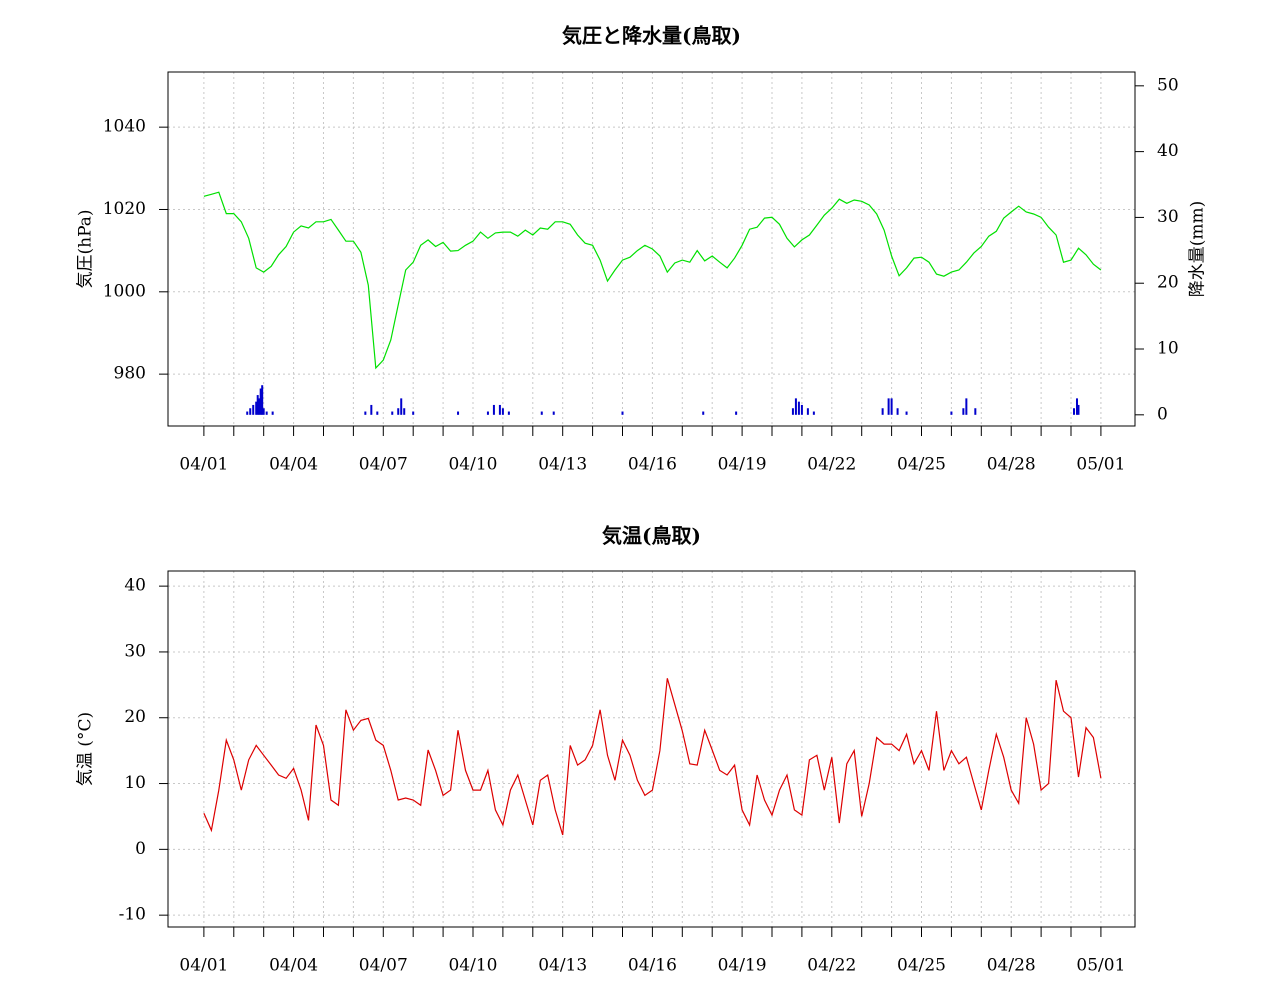 This screenshot has width=1280, height=1000. What do you see at coordinates (651, 536) in the screenshot?
I see `chart-title: 気温(鳥取)` at bounding box center [651, 536].